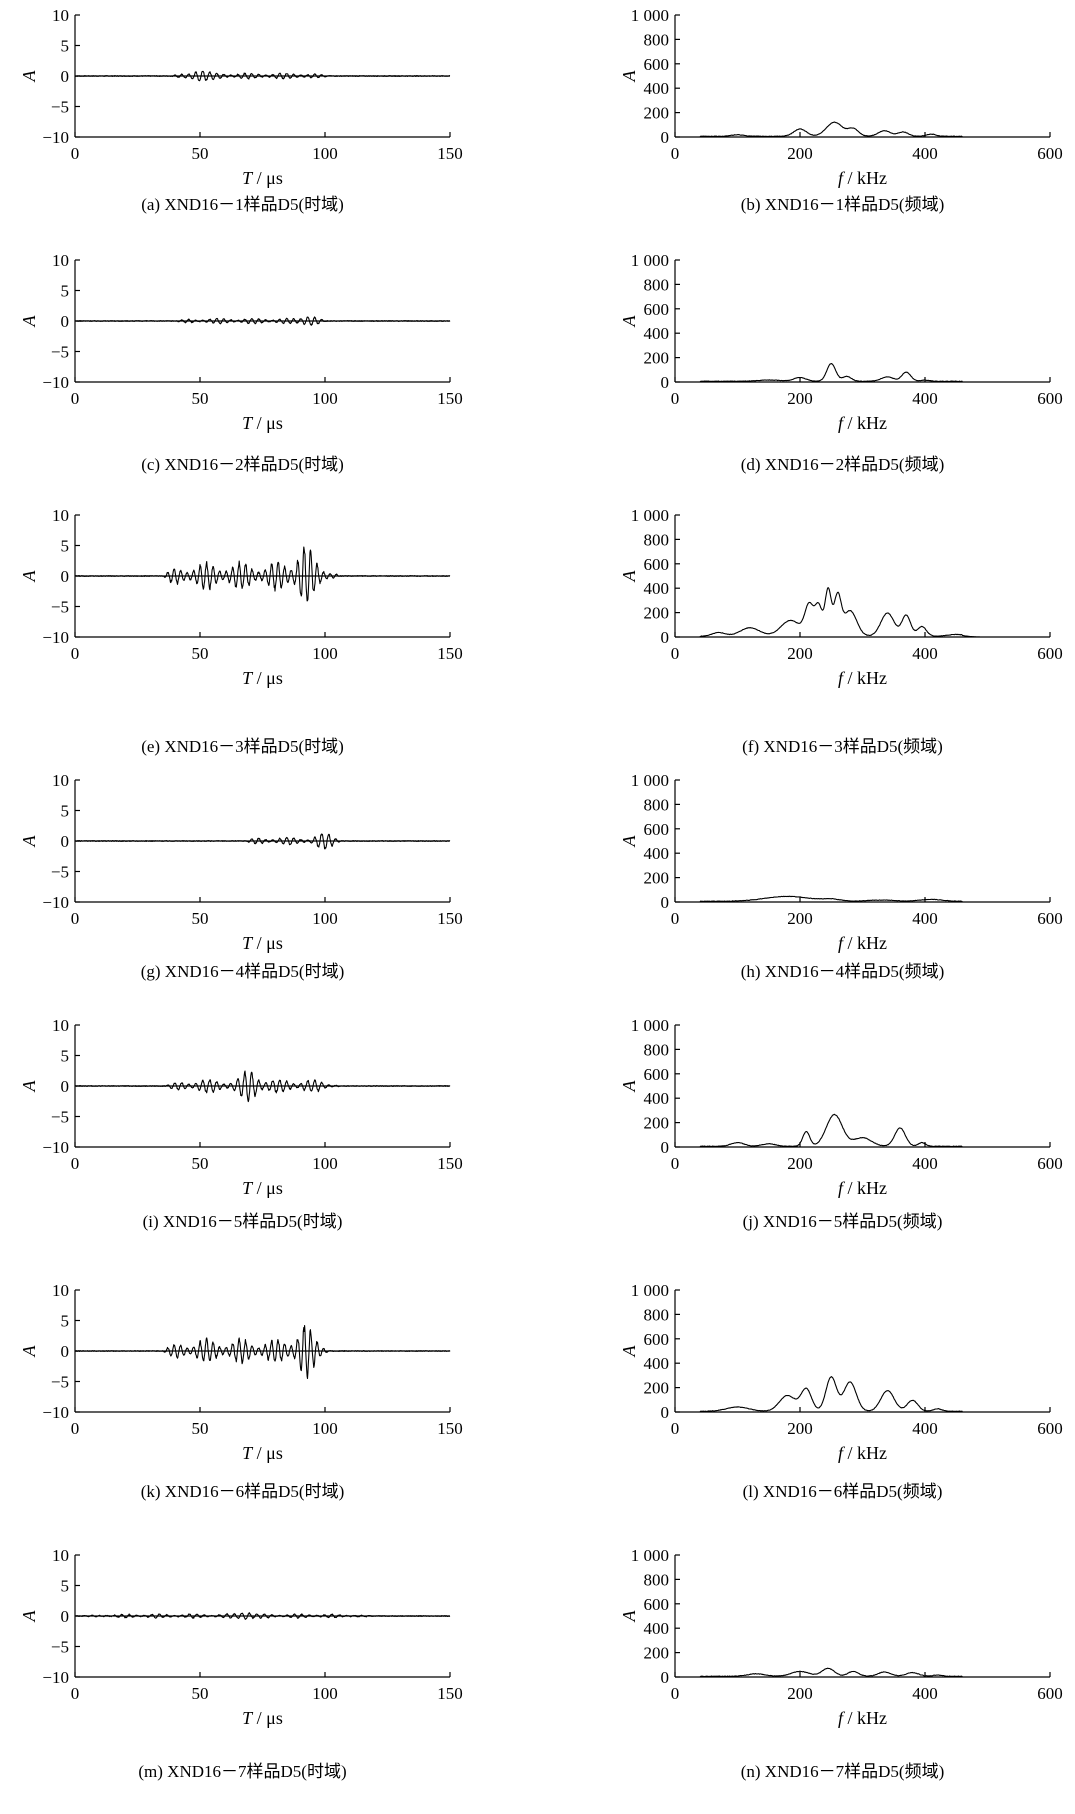  Describe the element at coordinates (657, 1123) in the screenshot. I see `y-tick-label: 200` at that location.